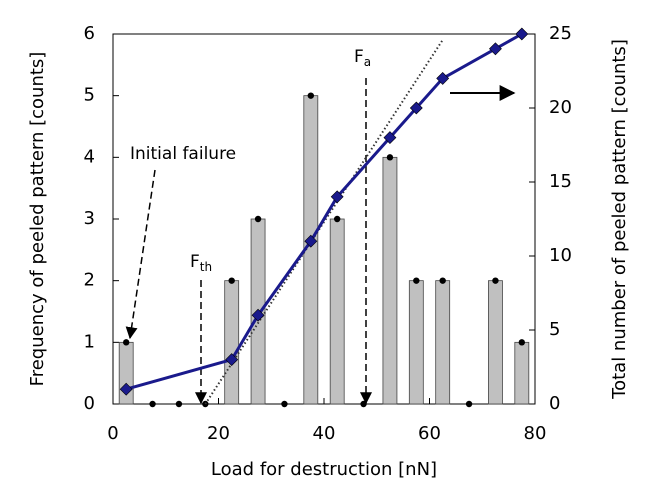  What do you see at coordinates (89, 33) in the screenshot?
I see `y-tick-label: 6` at bounding box center [89, 33].